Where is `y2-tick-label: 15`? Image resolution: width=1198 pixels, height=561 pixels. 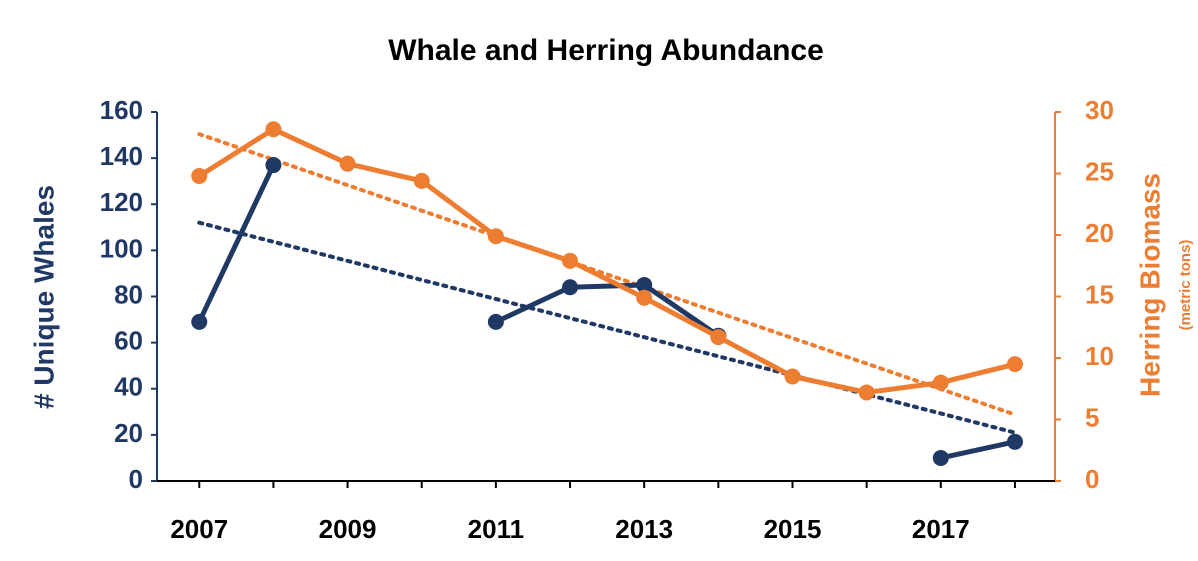
y2-tick-label: 15 is located at coordinates (1099, 294).